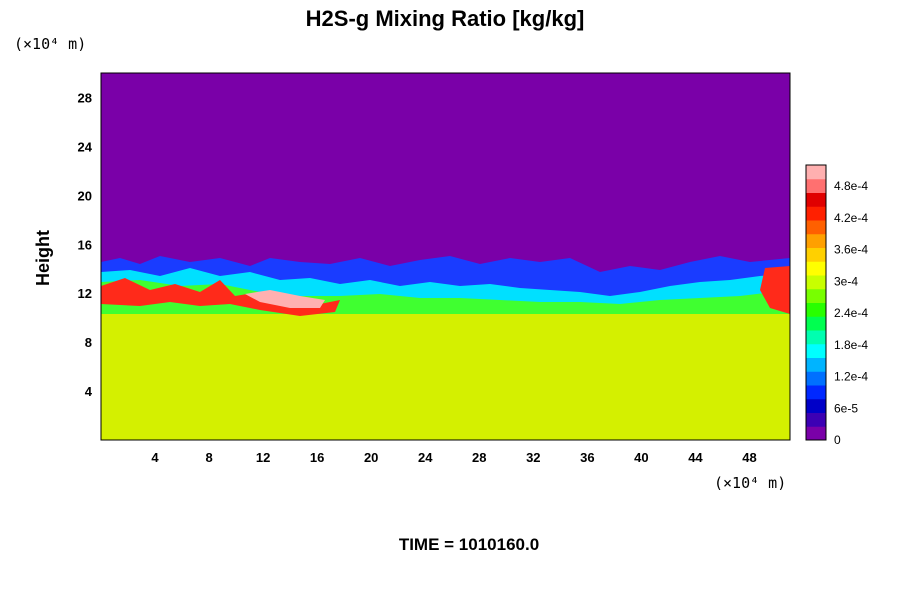 The image size is (900, 600). I want to click on x-axis-ticks: 4 8 12 16 20 24 28 32 36 40 44 48, so click(453, 457).